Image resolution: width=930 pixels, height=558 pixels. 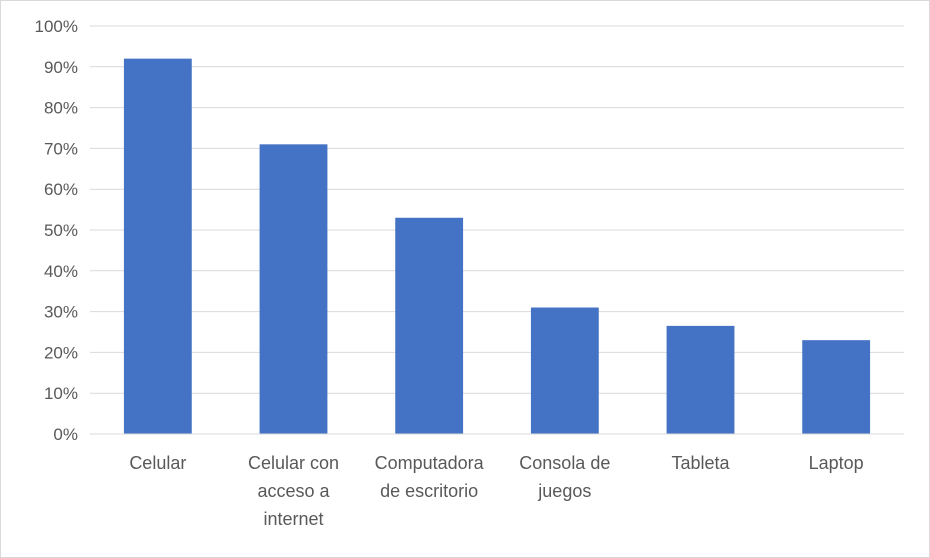 I want to click on y-tick-label: 90%, so click(x=61, y=67).